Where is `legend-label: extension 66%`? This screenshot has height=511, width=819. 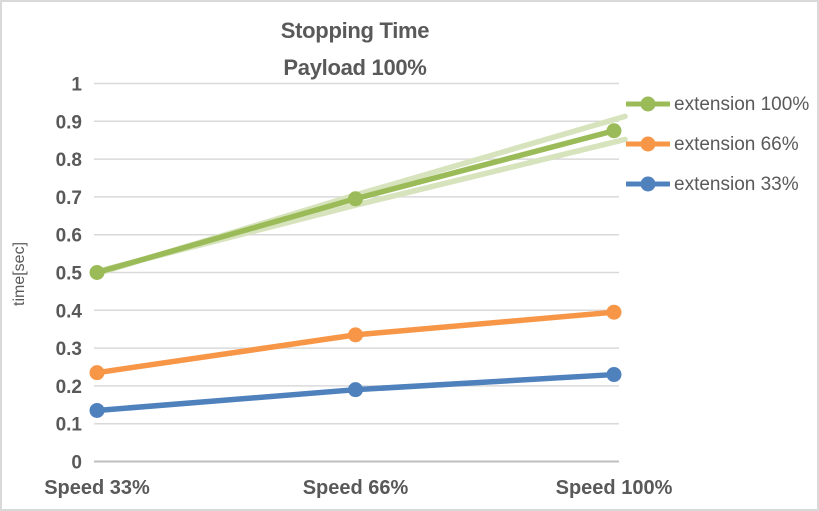 legend-label: extension 66% is located at coordinates (736, 144).